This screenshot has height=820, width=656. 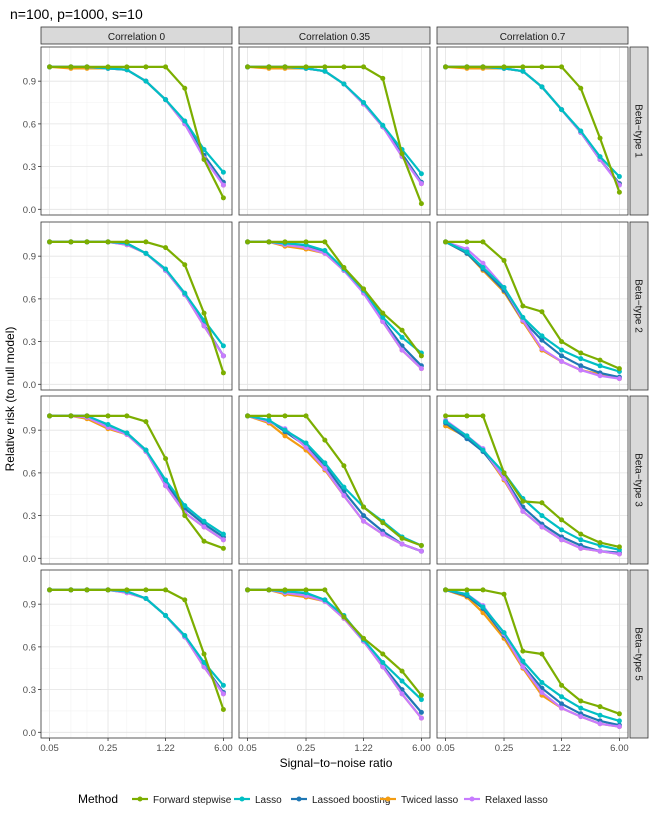 What do you see at coordinates (29, 733) in the screenshot?
I see `y-tick-label: 0.0` at bounding box center [29, 733].